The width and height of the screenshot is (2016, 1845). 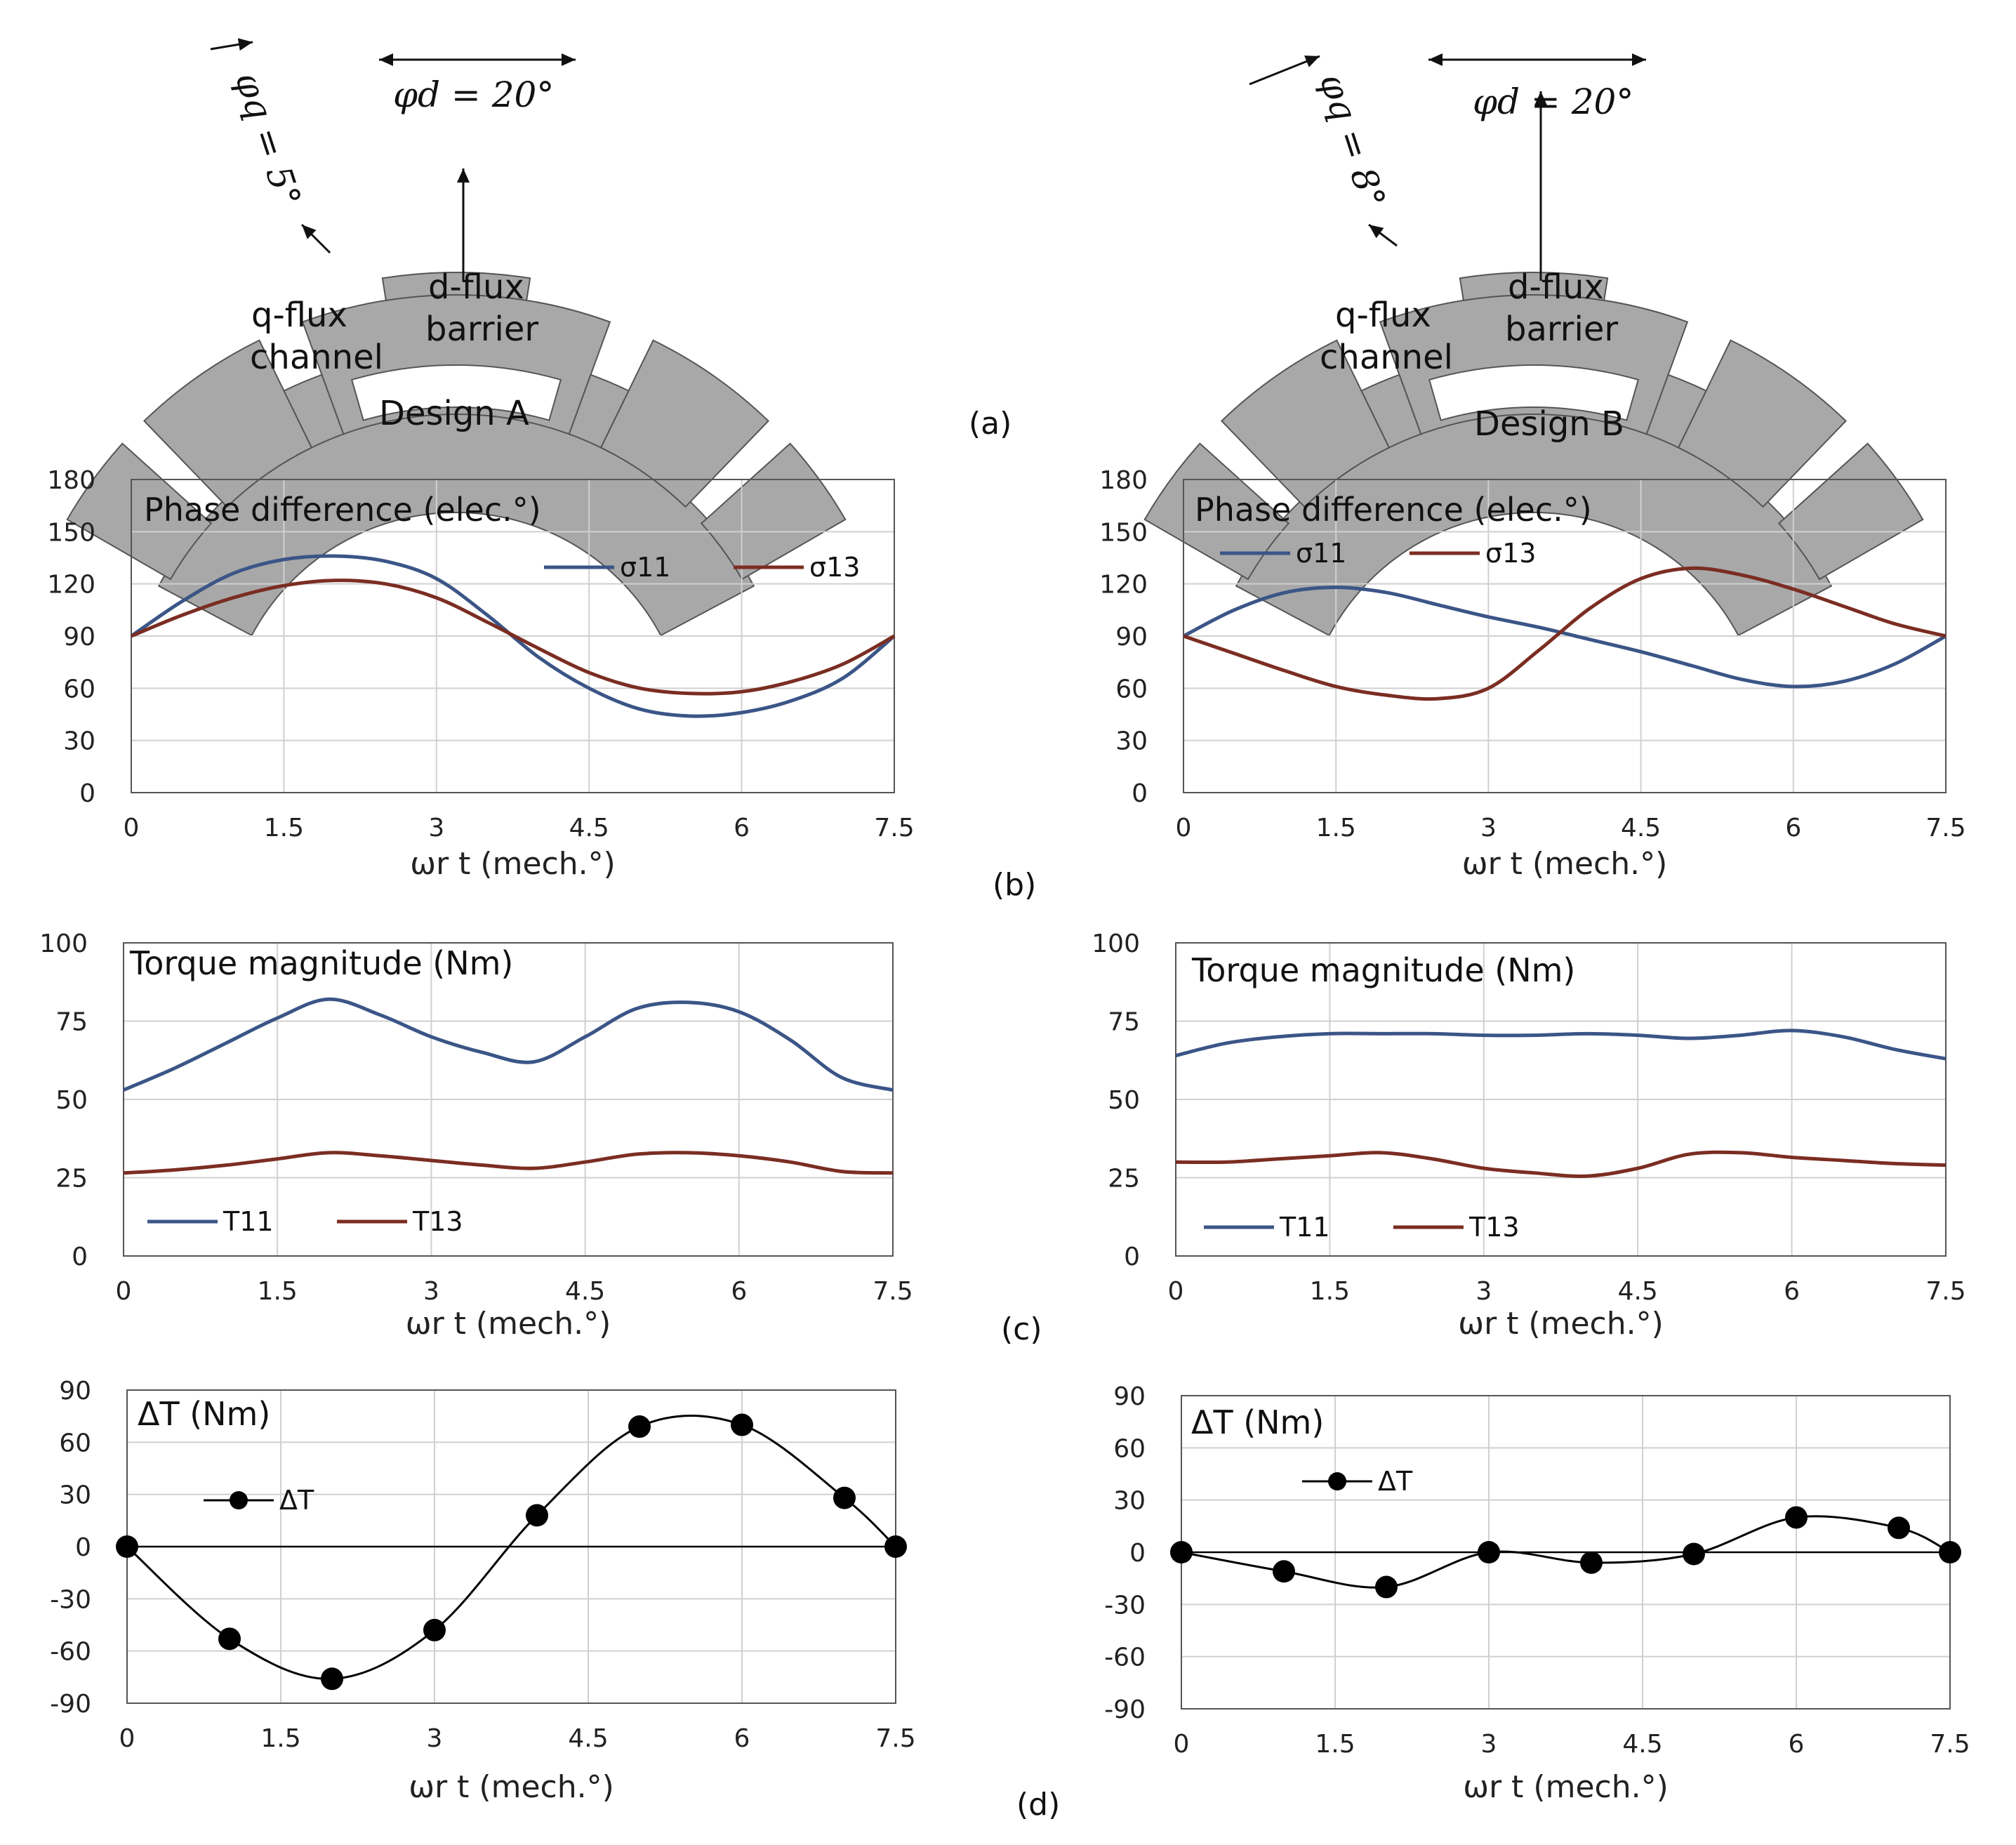 I want to click on rotor-b-design-label: Design B, so click(x=1549, y=424).